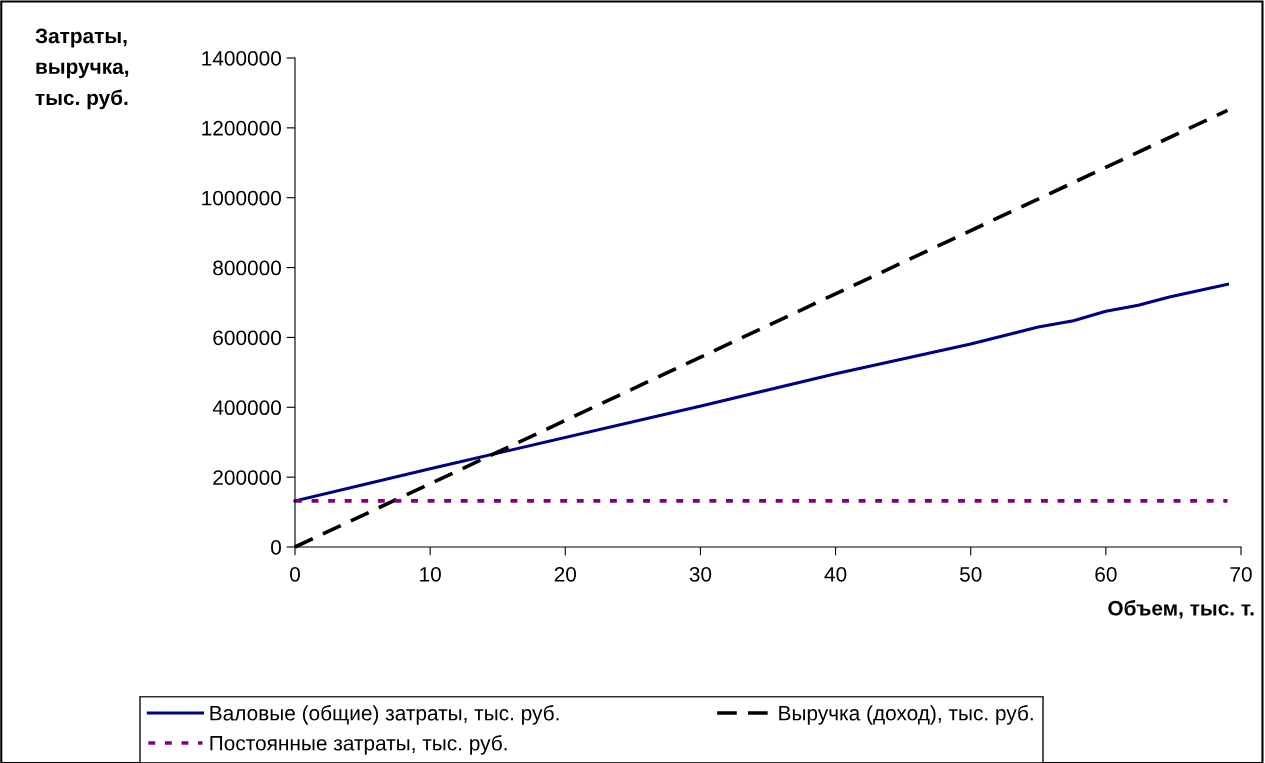 The width and height of the screenshot is (1265, 763). What do you see at coordinates (1241, 574) in the screenshot?
I see `x-tick-label: 70` at bounding box center [1241, 574].